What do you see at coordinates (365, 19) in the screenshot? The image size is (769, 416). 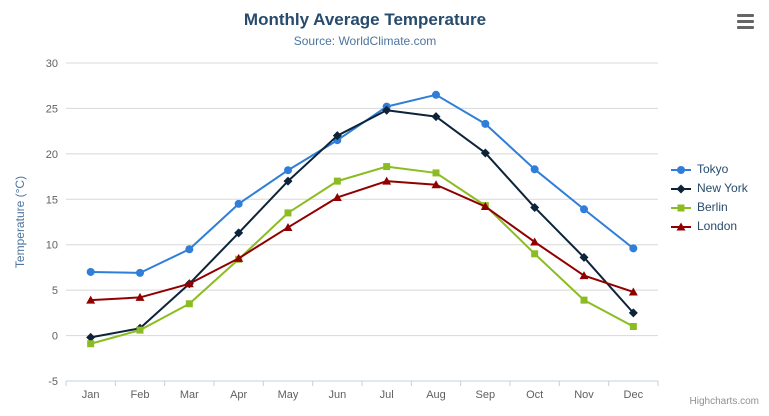 I see `chart-title: Monthly Average Temperature` at bounding box center [365, 19].